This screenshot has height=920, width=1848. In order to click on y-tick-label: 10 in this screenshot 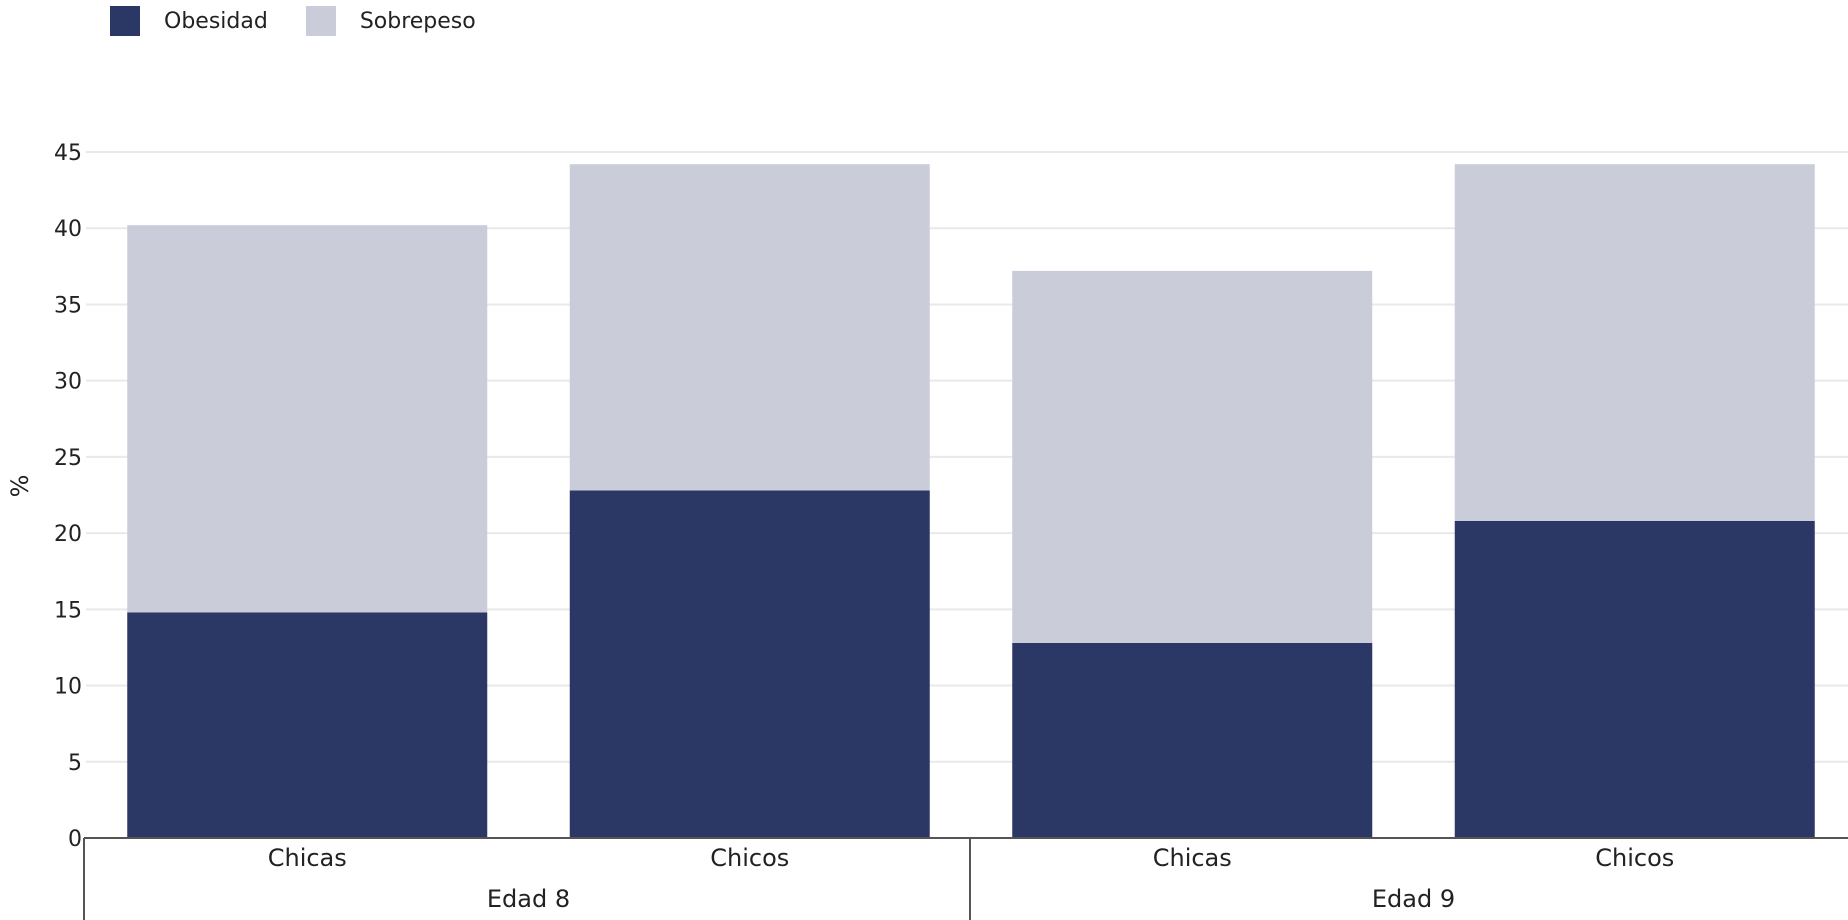, I will do `click(68, 687)`.